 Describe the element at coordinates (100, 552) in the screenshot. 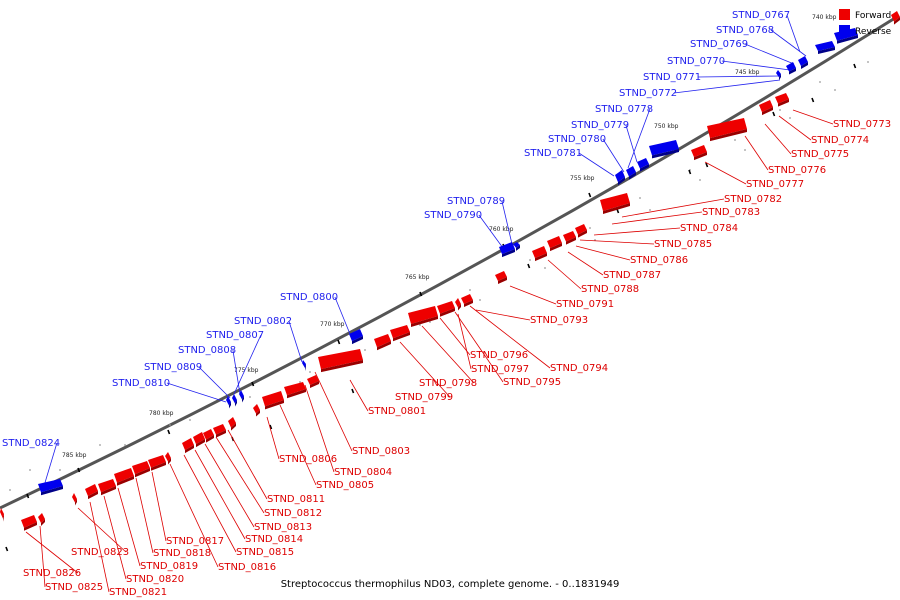

I see `forward-gene-label: STND_0823` at that location.